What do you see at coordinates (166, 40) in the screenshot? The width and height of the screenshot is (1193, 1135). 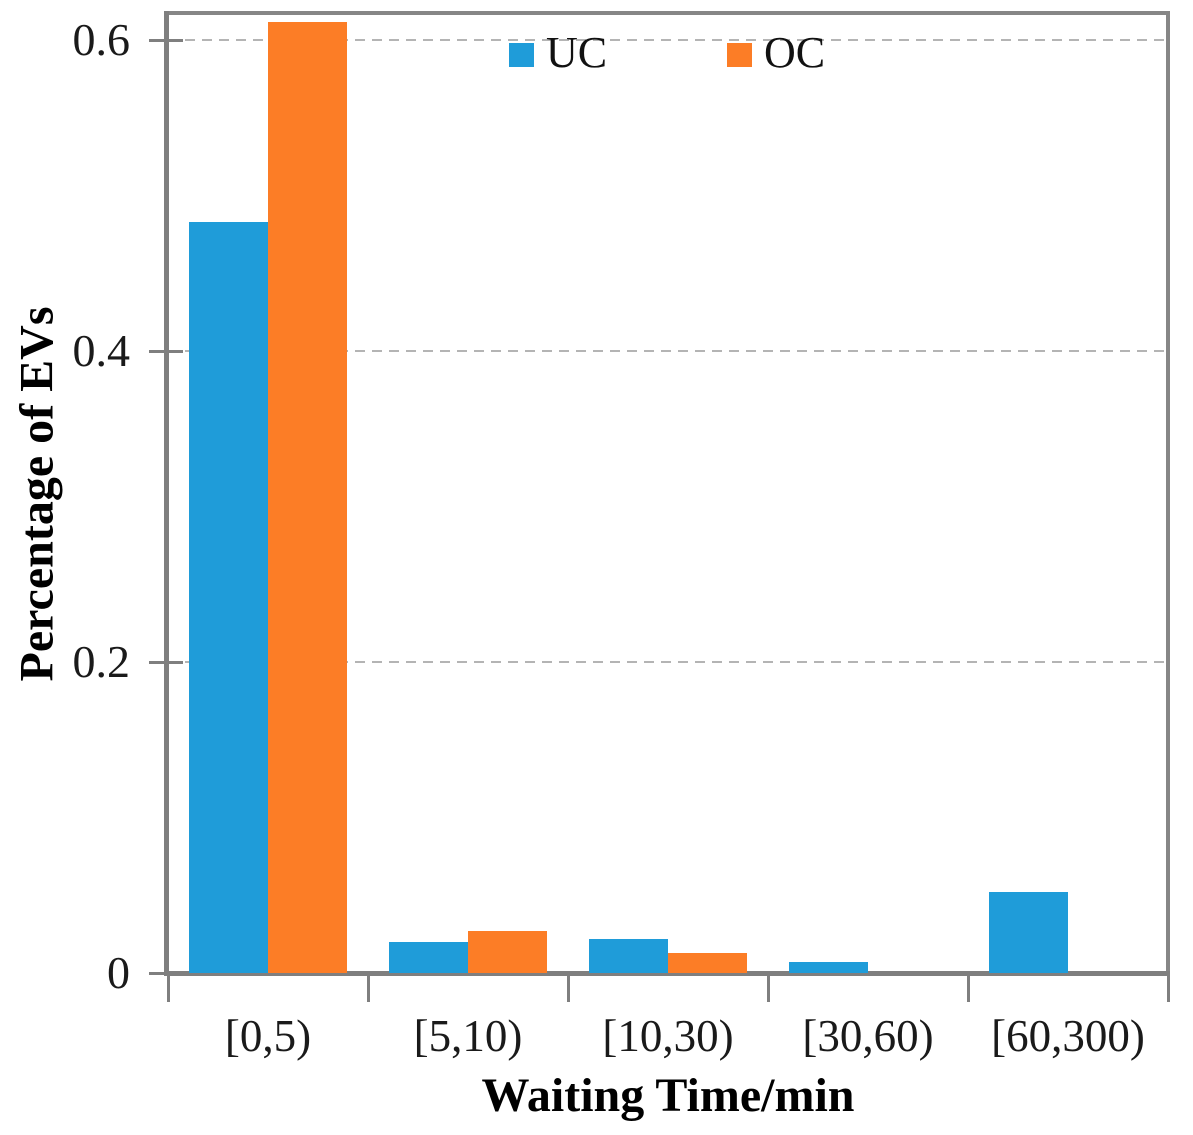 I see `y-tick-0.6` at bounding box center [166, 40].